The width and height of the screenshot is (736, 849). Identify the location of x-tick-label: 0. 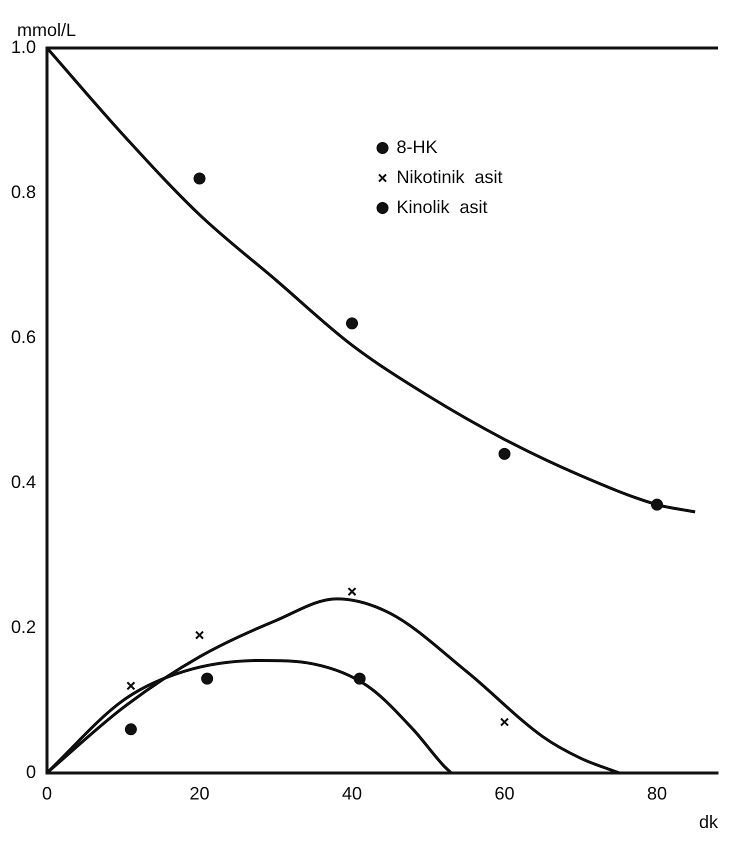
(47, 794).